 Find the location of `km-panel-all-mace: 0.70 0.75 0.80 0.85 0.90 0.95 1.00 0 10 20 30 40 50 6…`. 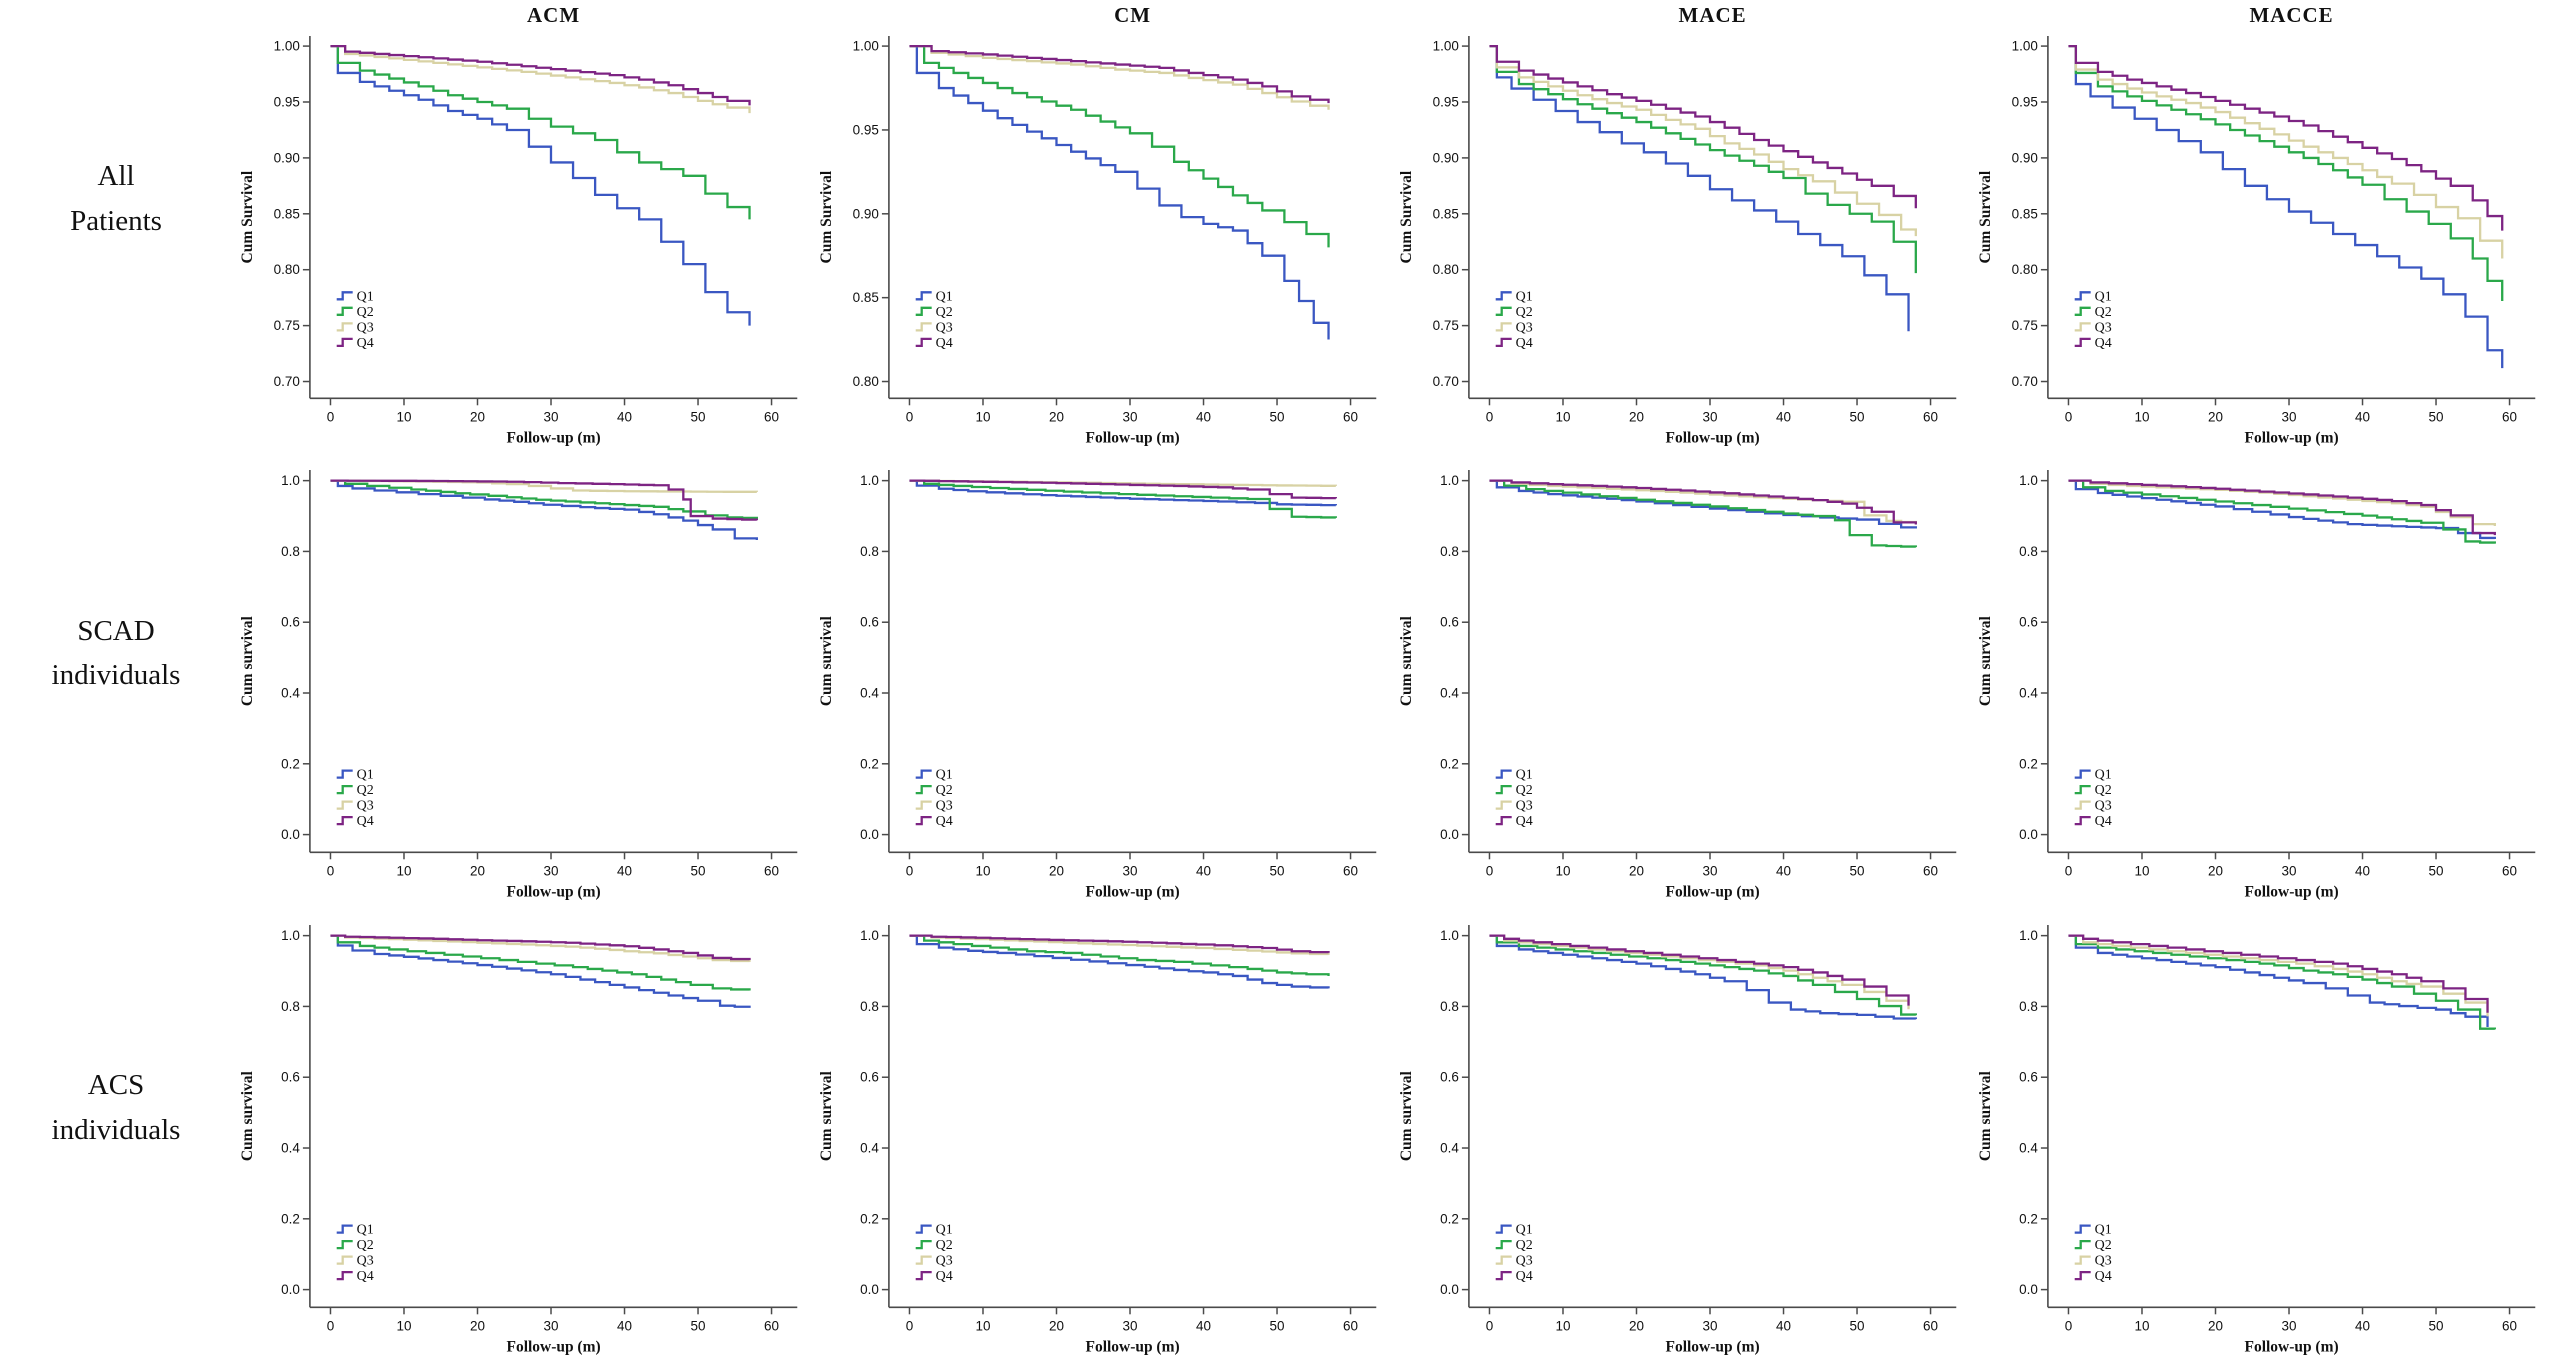

km-panel-all-mace: 0.70 0.75 0.80 0.85 0.90 0.95 1.00 0 10 20 30 40 50 6… is located at coordinates (1680, 227).